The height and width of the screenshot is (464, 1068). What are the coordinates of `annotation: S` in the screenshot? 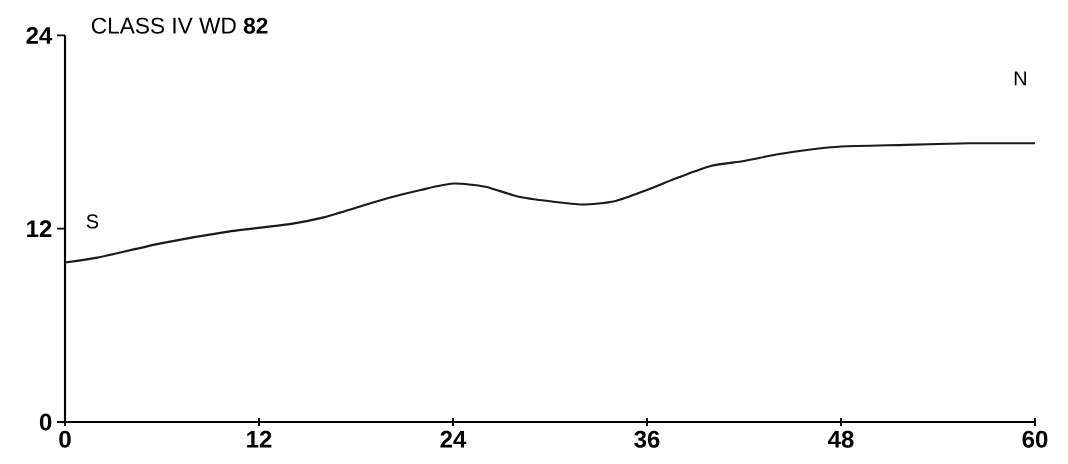 It's located at (92, 221).